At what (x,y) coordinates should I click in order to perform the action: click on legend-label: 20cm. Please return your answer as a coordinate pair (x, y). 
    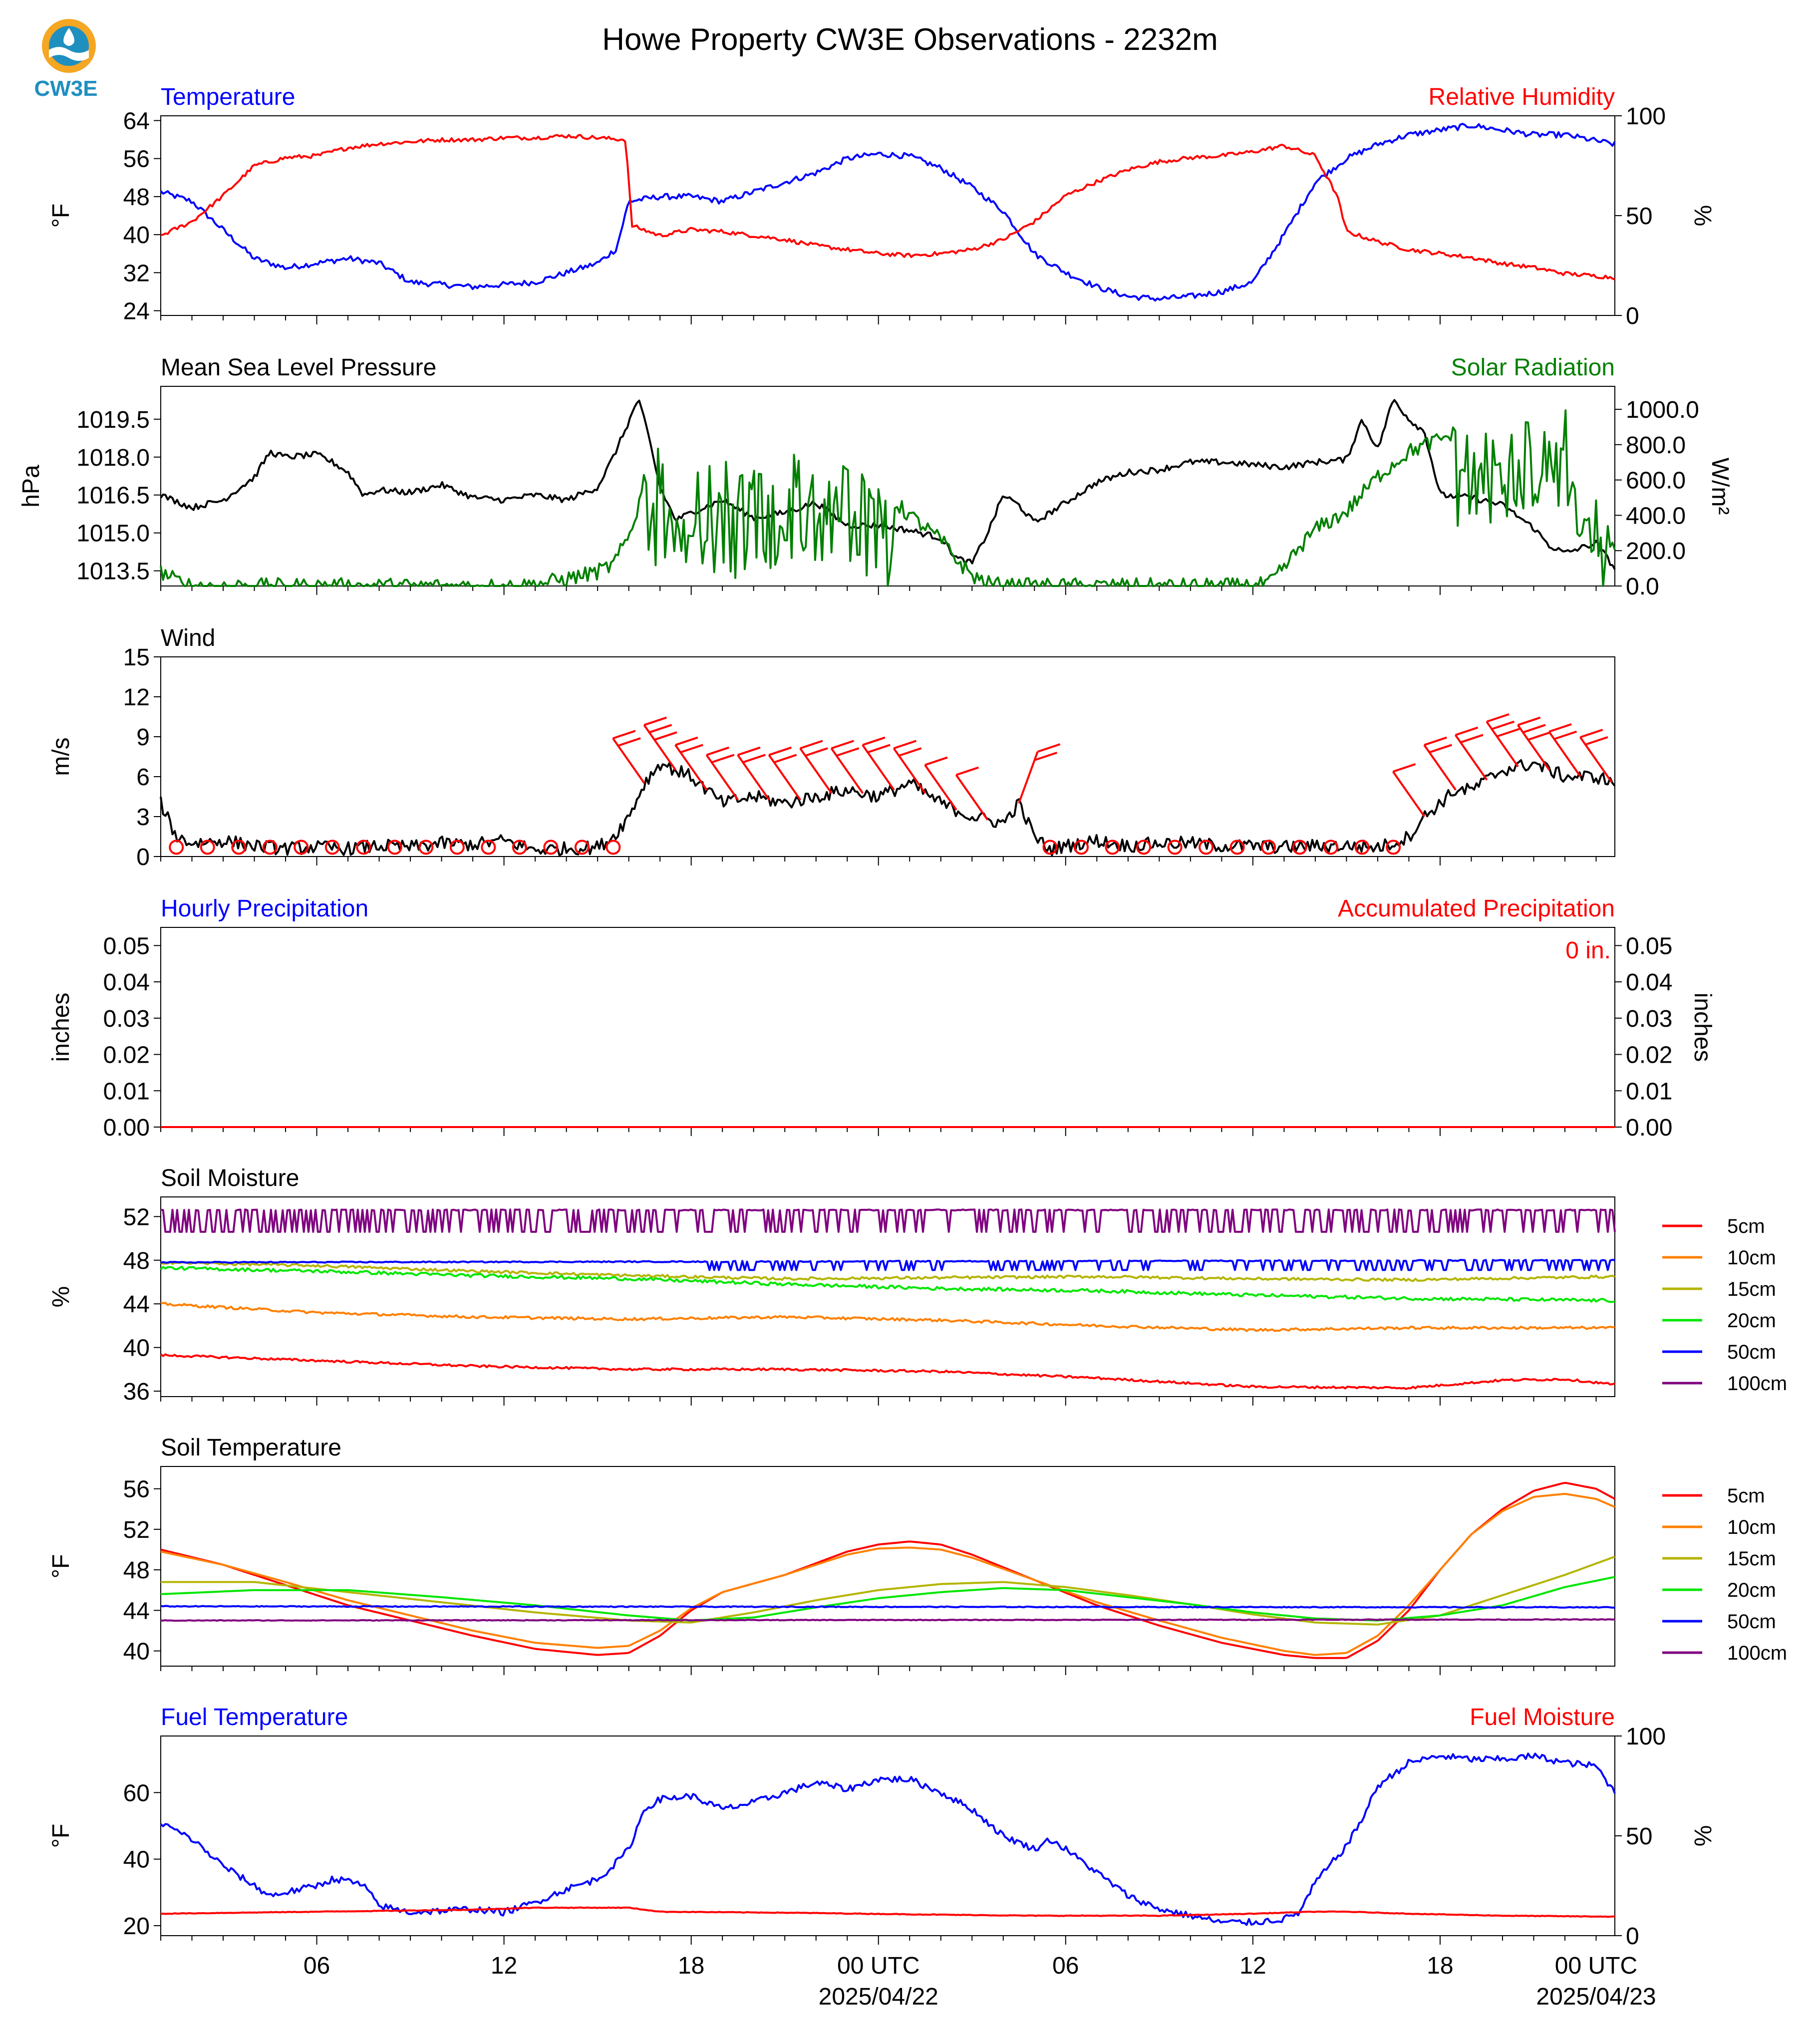
    Looking at the image, I should click on (1751, 1590).